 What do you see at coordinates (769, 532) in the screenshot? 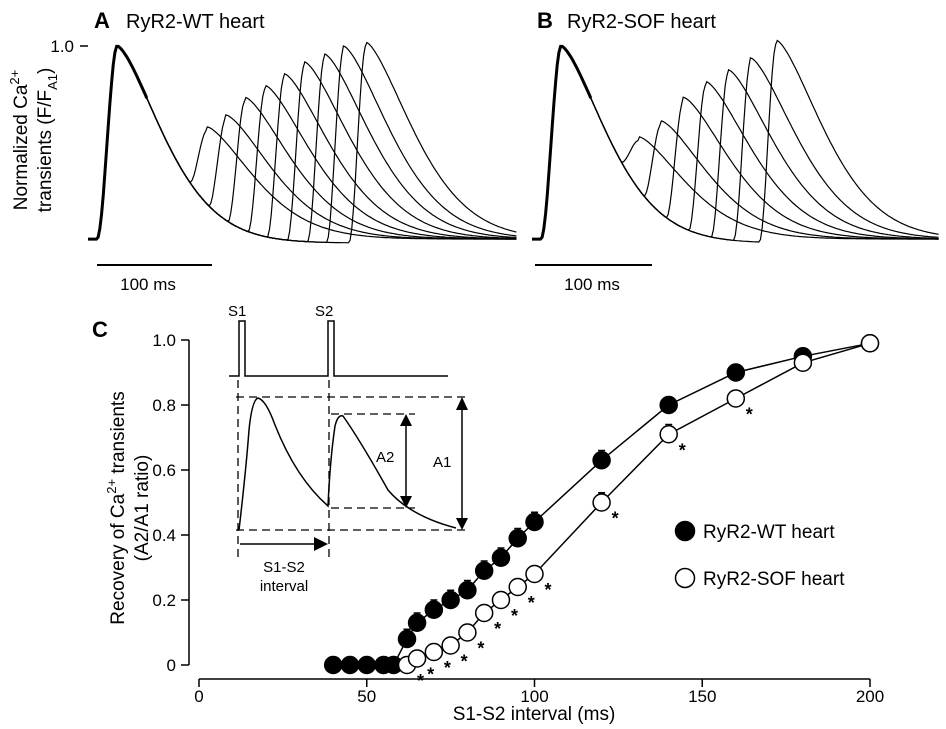
I see `legend-label-wt: RyR2-WT heart` at bounding box center [769, 532].